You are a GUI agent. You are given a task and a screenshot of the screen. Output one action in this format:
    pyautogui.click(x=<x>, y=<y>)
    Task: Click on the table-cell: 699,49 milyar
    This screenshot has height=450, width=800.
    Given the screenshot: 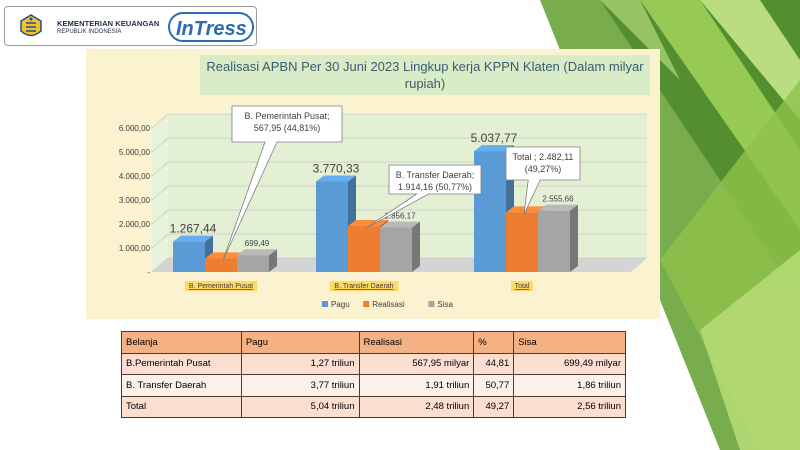 What is the action you would take?
    pyautogui.click(x=569, y=363)
    